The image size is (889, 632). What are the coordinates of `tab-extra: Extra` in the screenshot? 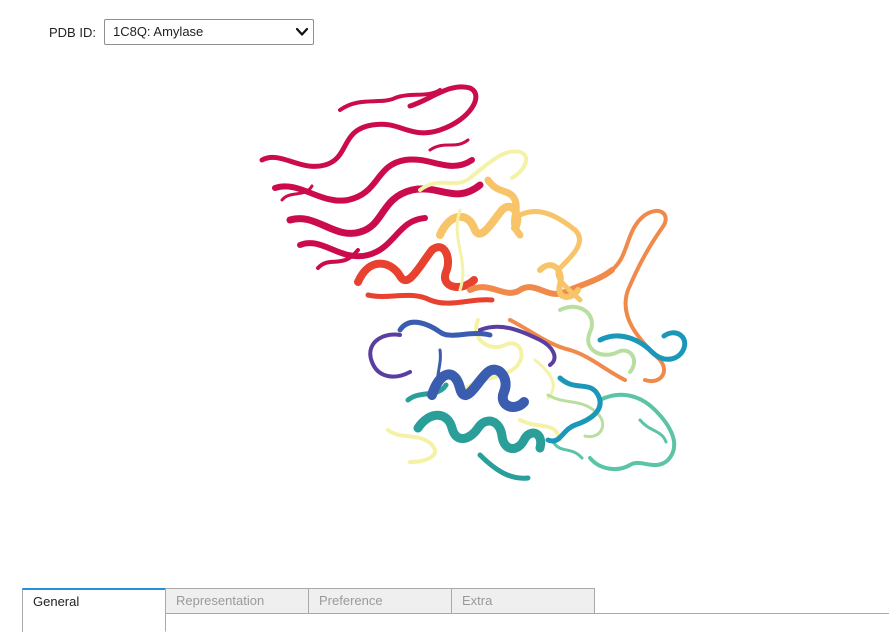 It's located at (523, 601).